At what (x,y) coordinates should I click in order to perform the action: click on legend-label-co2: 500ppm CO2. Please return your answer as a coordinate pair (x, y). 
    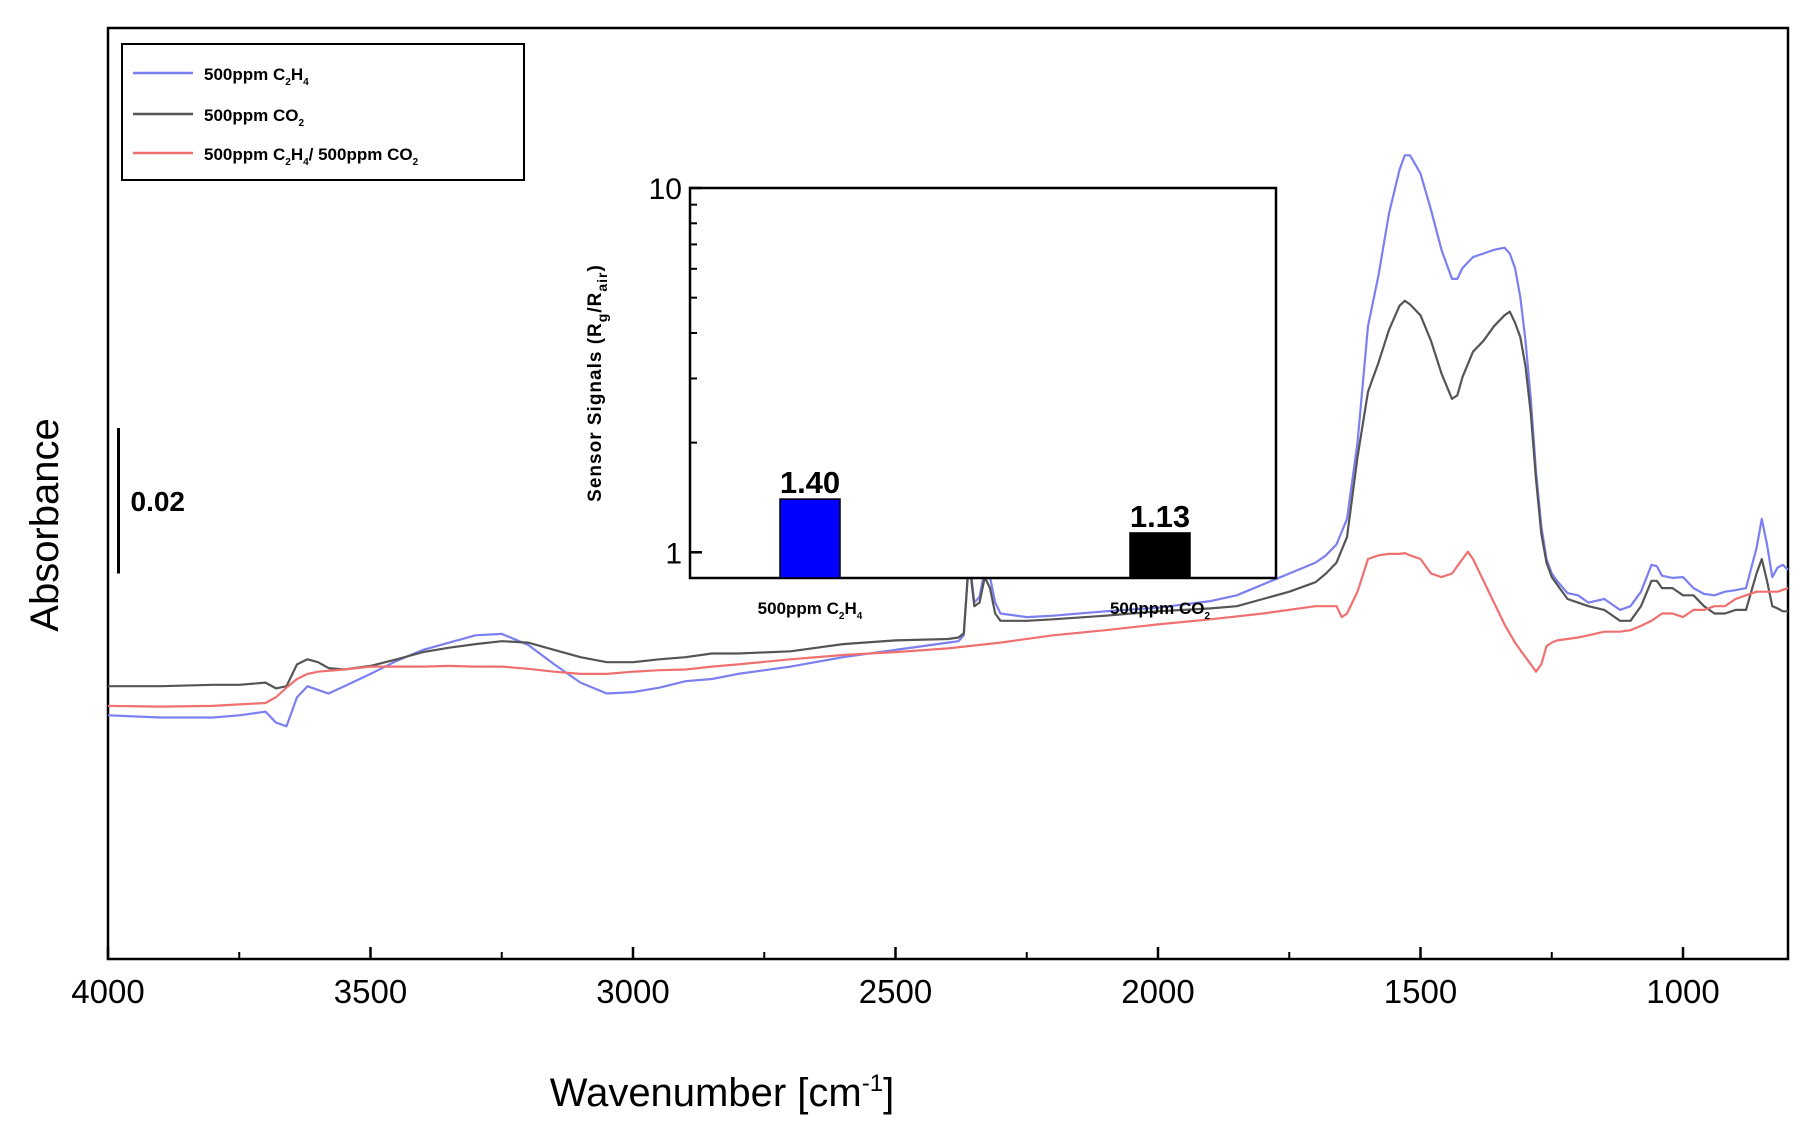
    Looking at the image, I should click on (254, 117).